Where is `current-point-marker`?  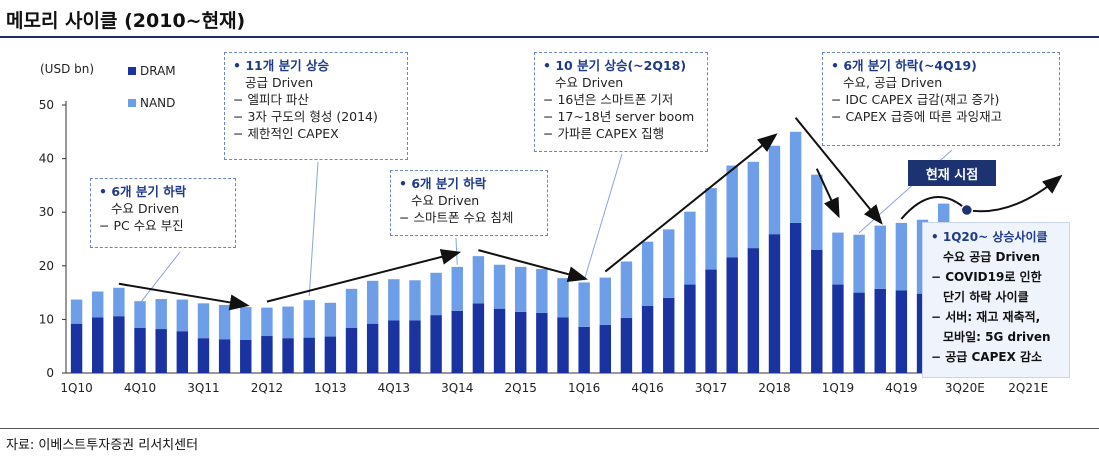 current-point-marker is located at coordinates (967, 210).